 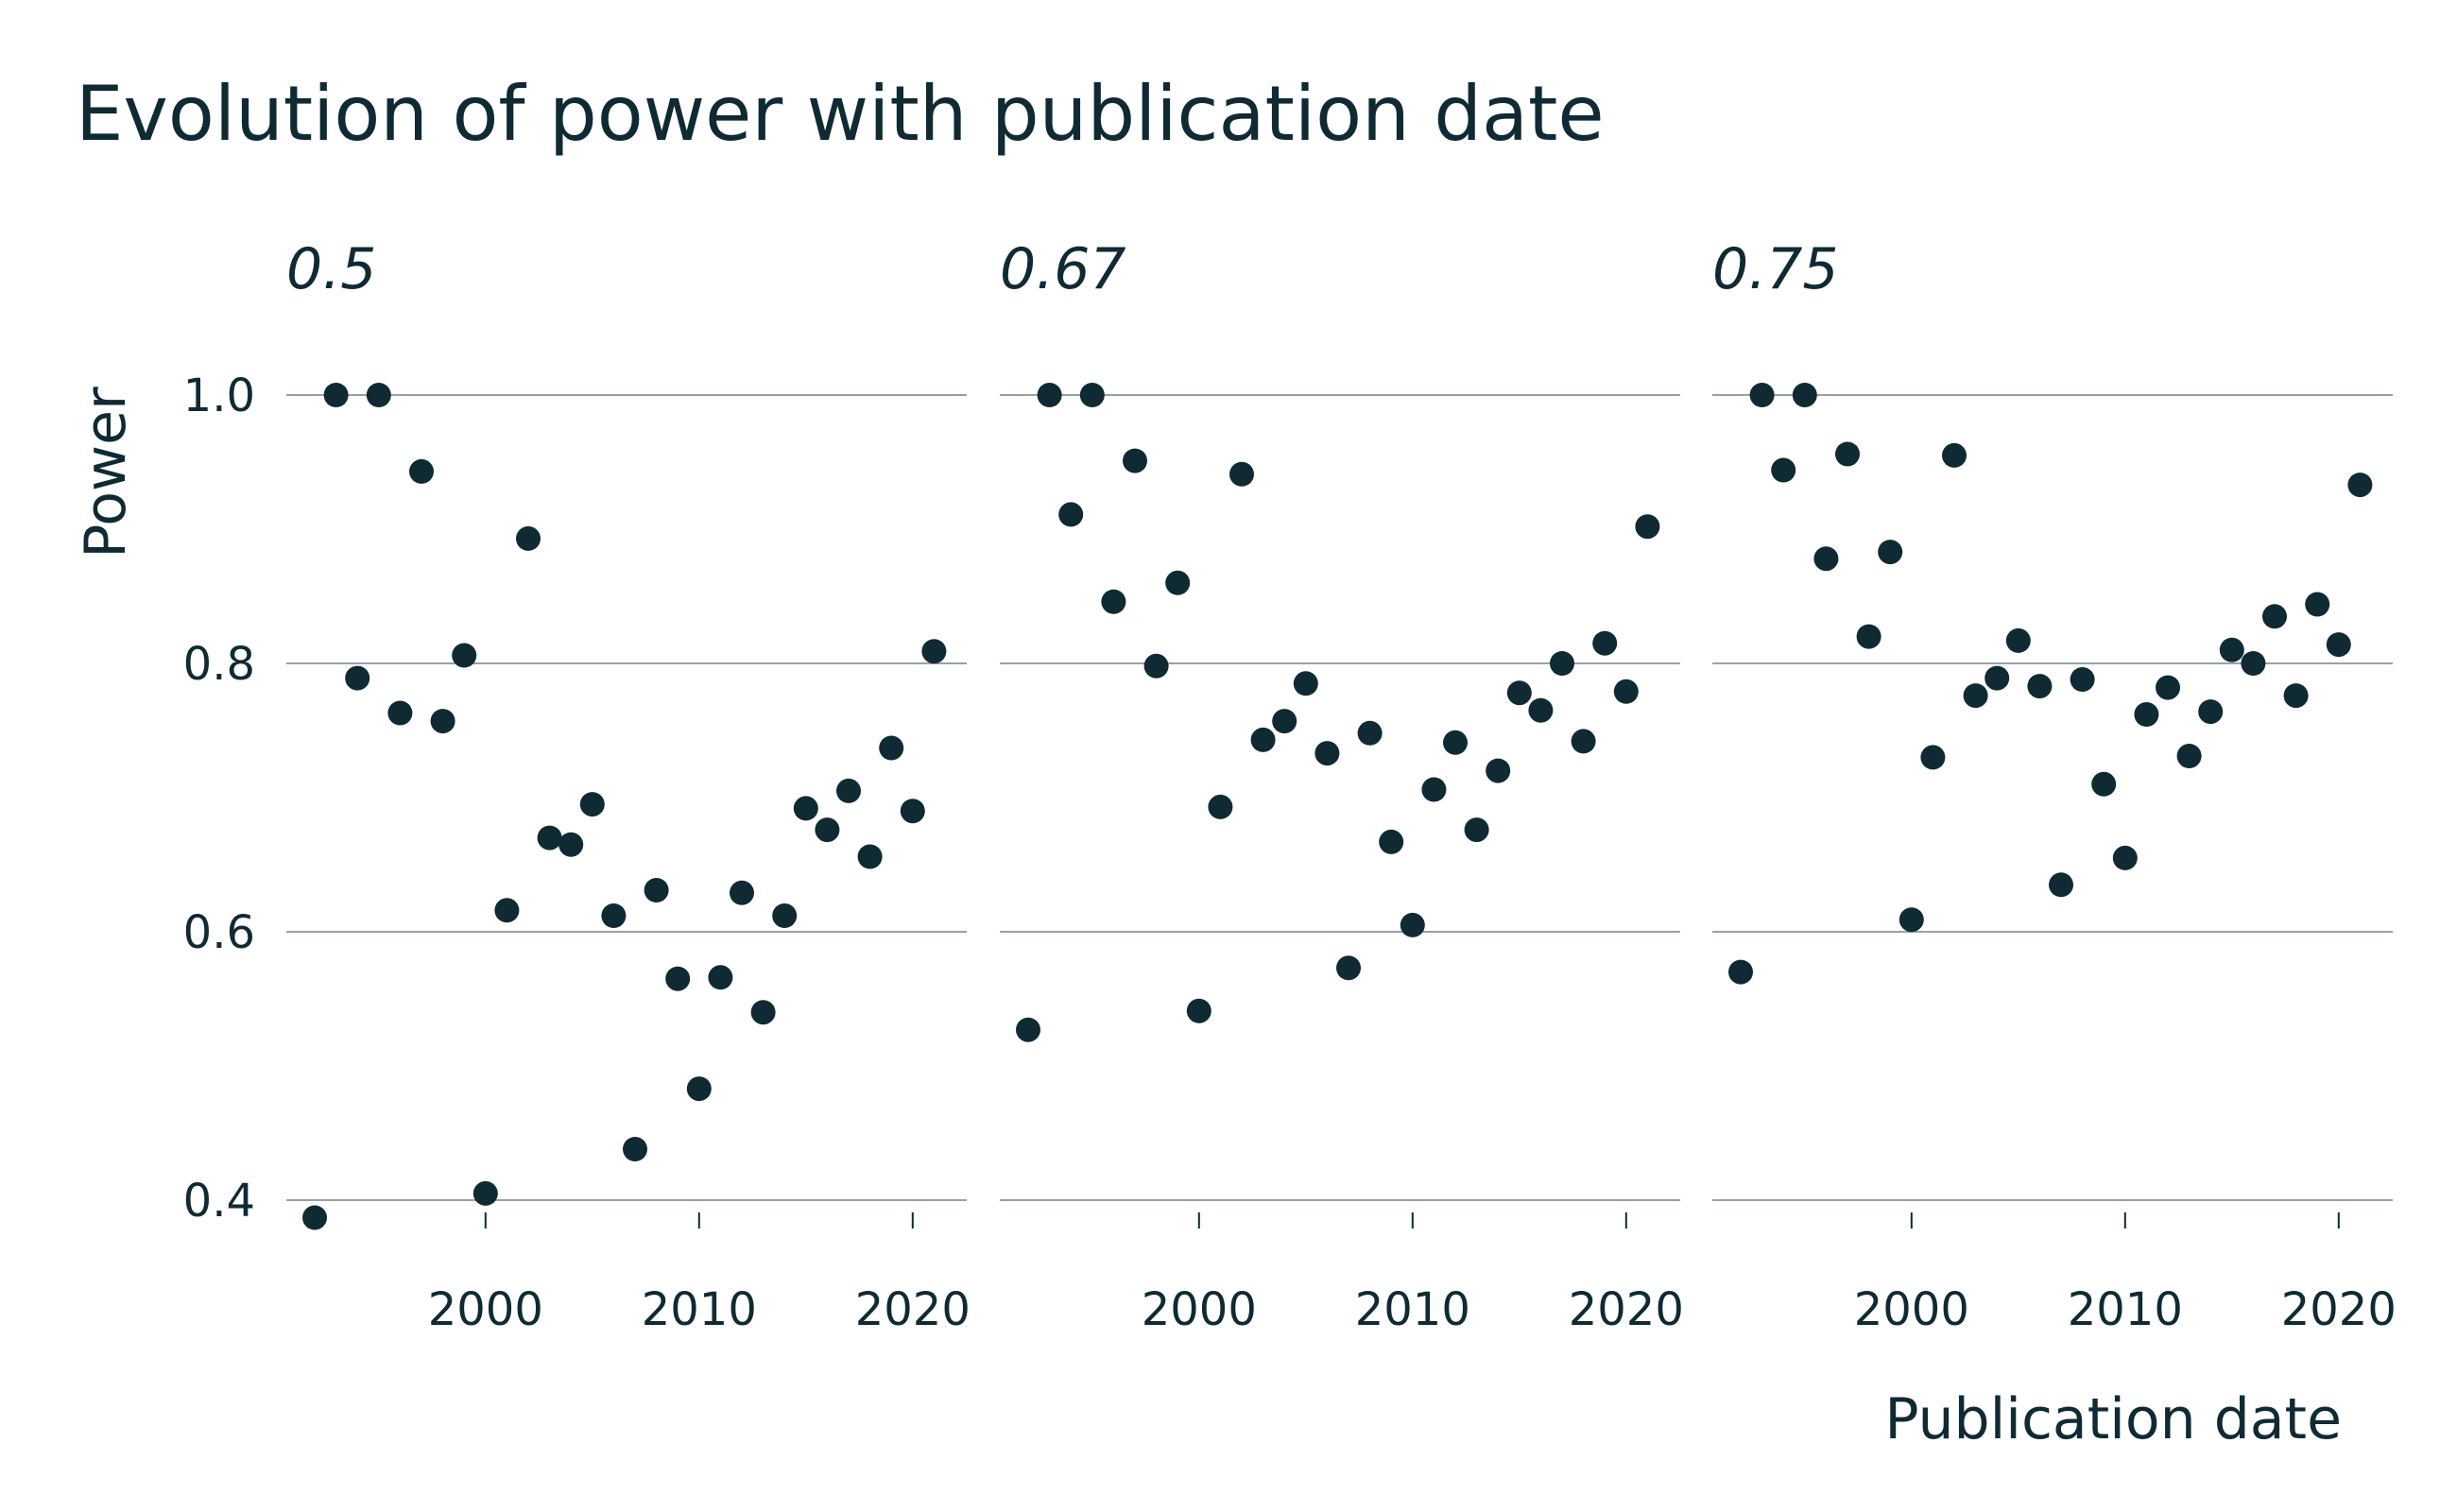 I want to click on y-tick-label: 0.4, so click(x=219, y=1201).